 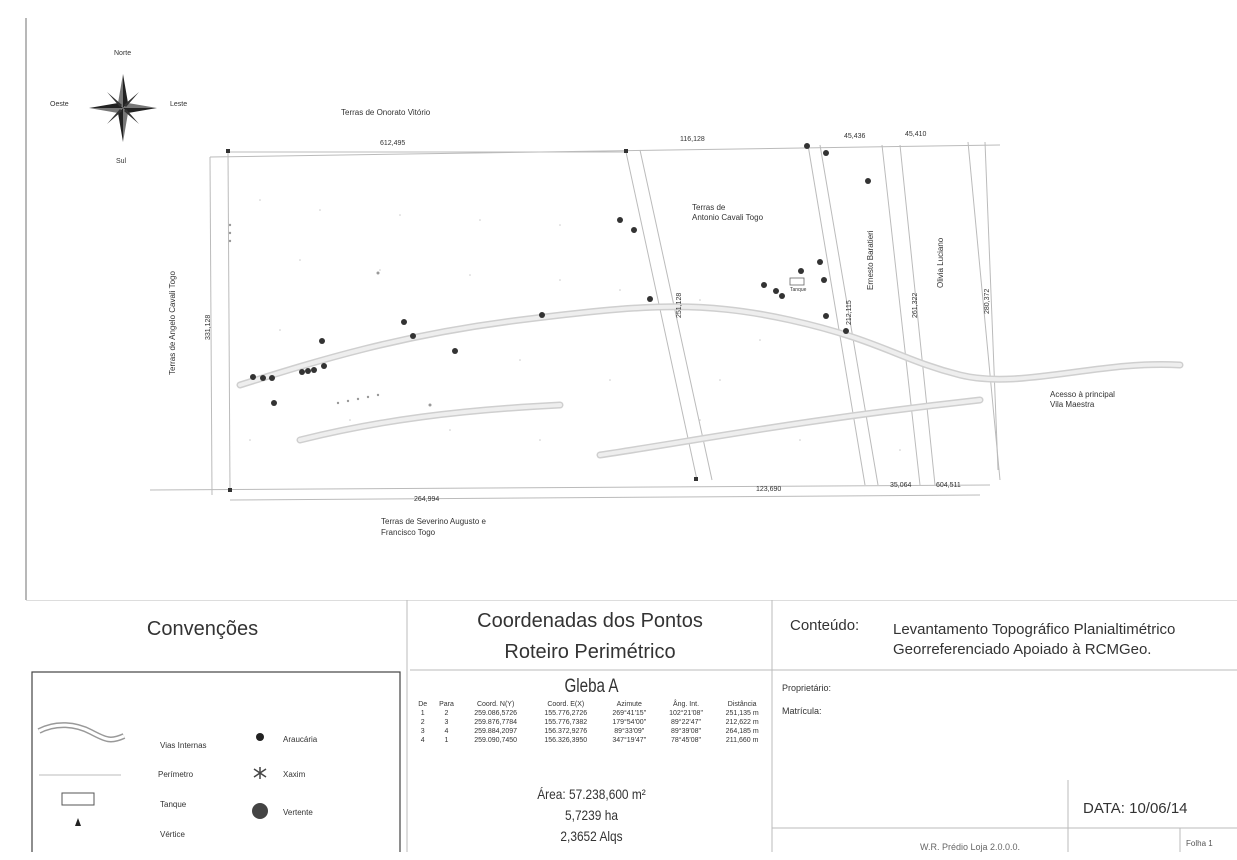 I want to click on cell: 259.876,7784, so click(x=496, y=722).